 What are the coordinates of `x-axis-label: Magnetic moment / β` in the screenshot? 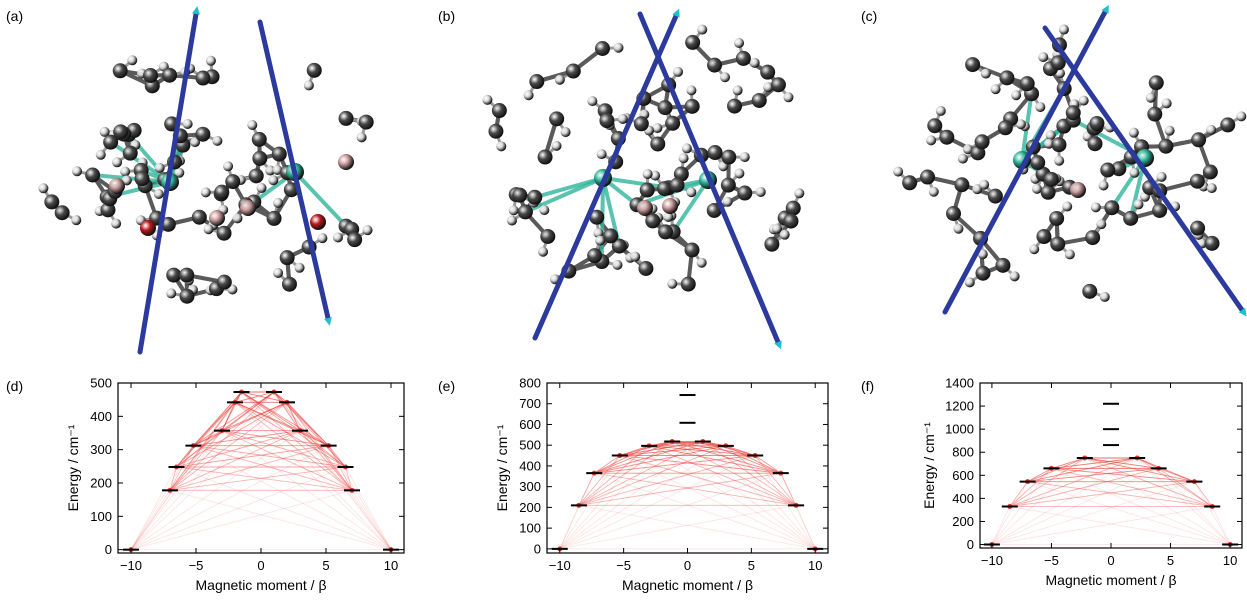 It's located at (687, 585).